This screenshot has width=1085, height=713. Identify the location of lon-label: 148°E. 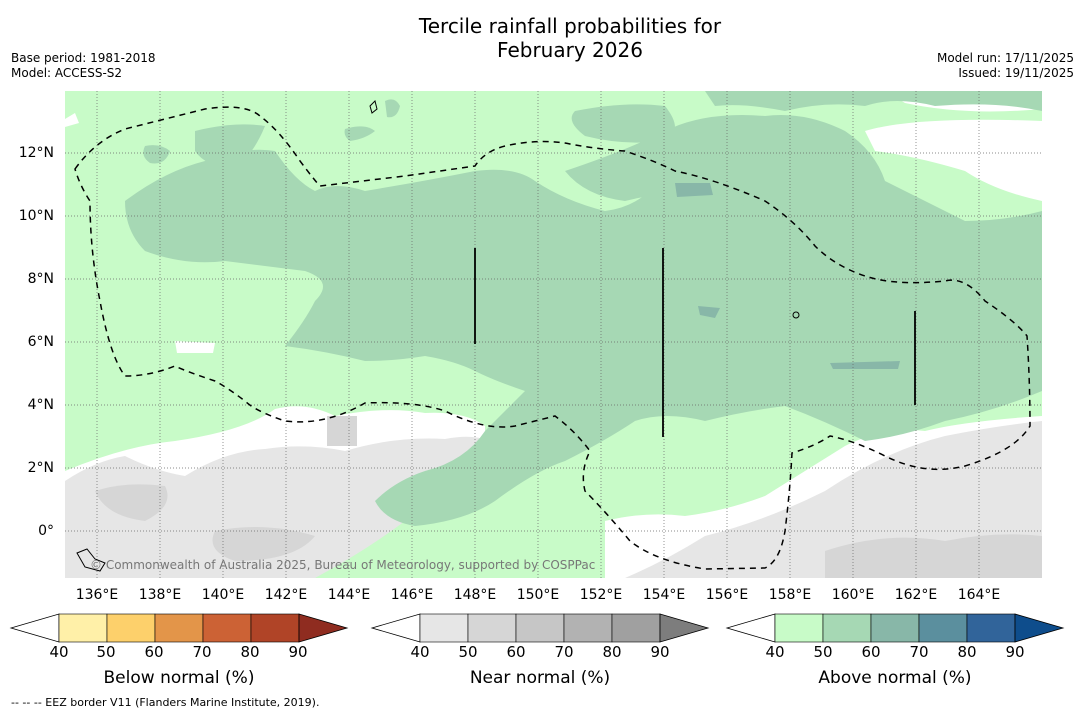
(475, 595).